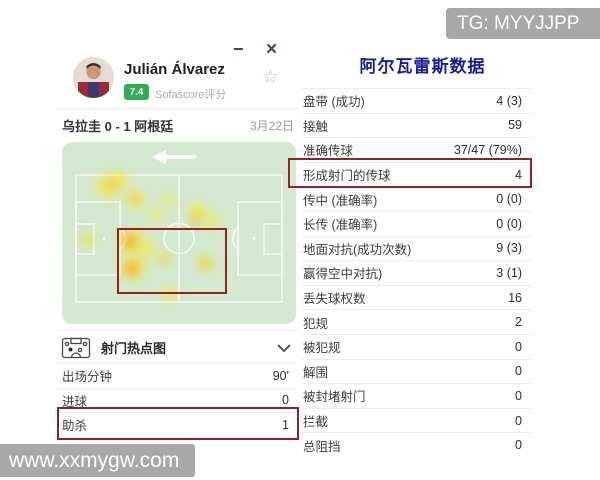 This screenshot has width=600, height=480. I want to click on row-value: 2, so click(518, 322).